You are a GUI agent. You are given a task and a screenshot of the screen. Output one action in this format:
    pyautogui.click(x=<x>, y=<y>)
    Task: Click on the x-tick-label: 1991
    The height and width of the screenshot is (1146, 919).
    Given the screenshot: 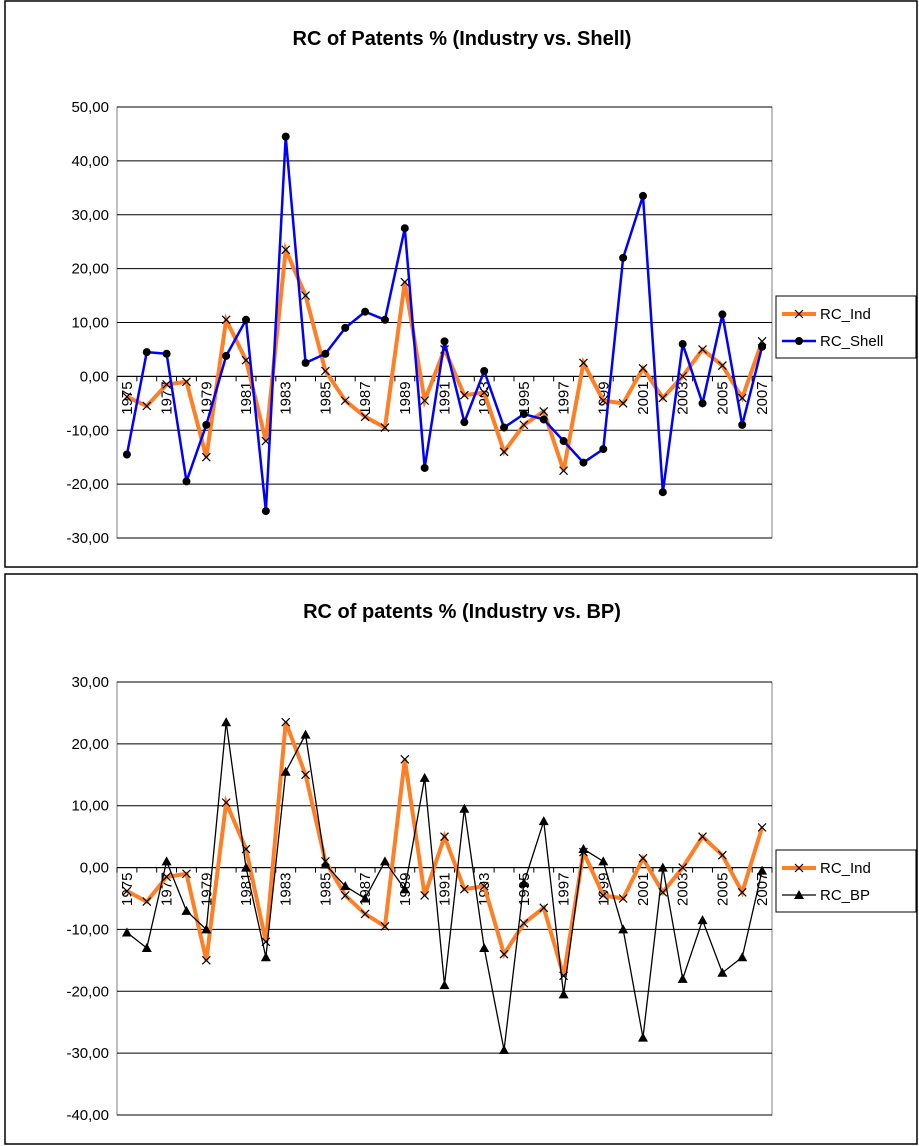 What is the action you would take?
    pyautogui.click(x=445, y=397)
    